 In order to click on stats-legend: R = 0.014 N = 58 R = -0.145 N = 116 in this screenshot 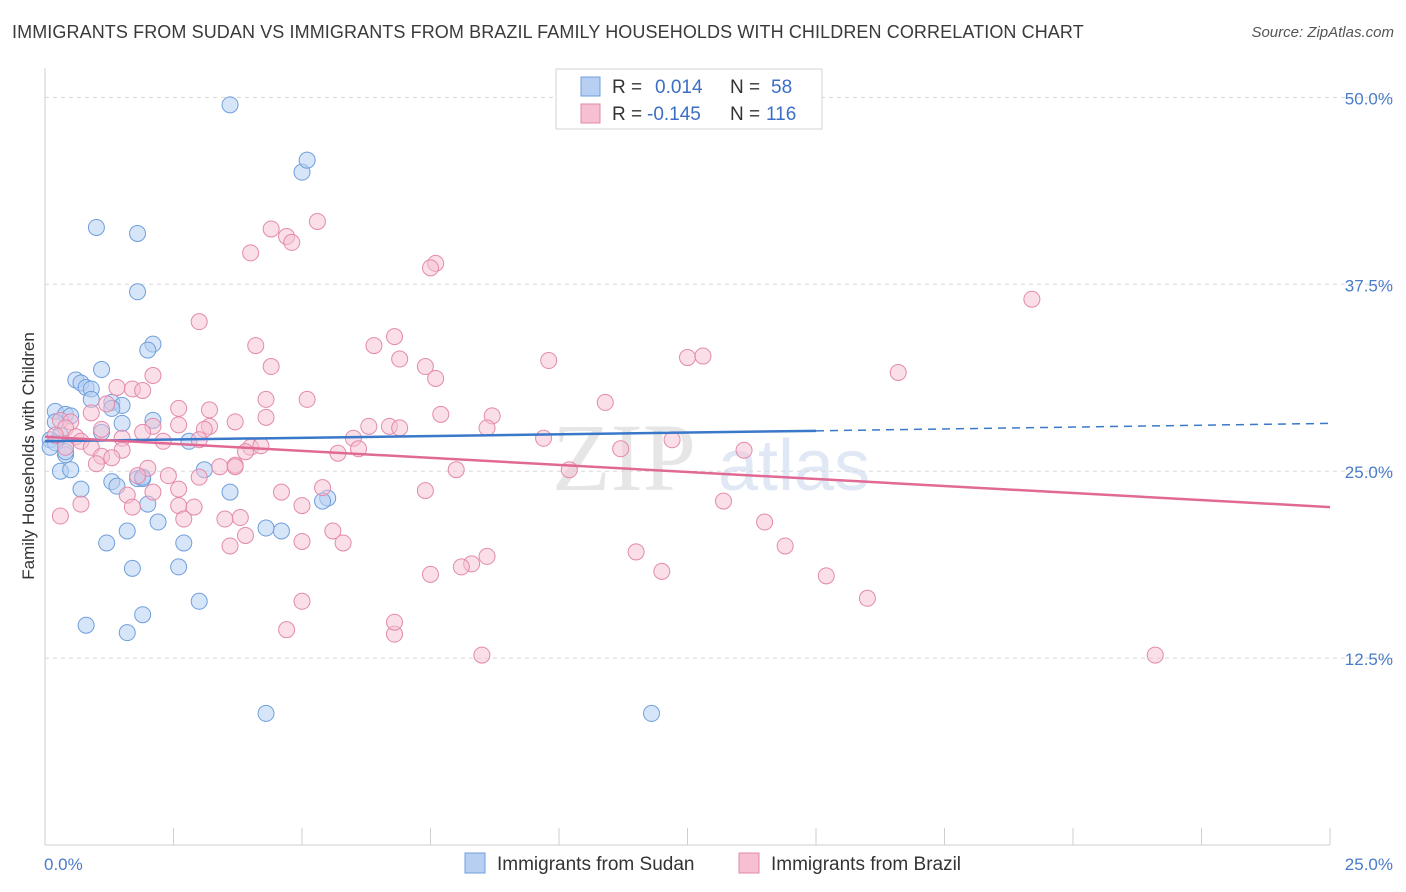, I will do `click(689, 99)`.